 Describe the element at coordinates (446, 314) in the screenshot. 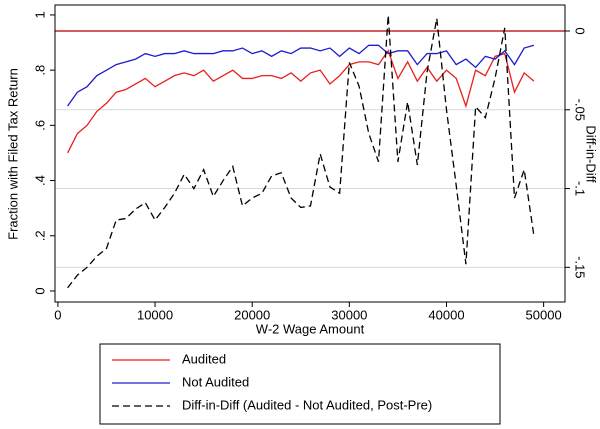

I see `x-tick-label: 40000` at that location.